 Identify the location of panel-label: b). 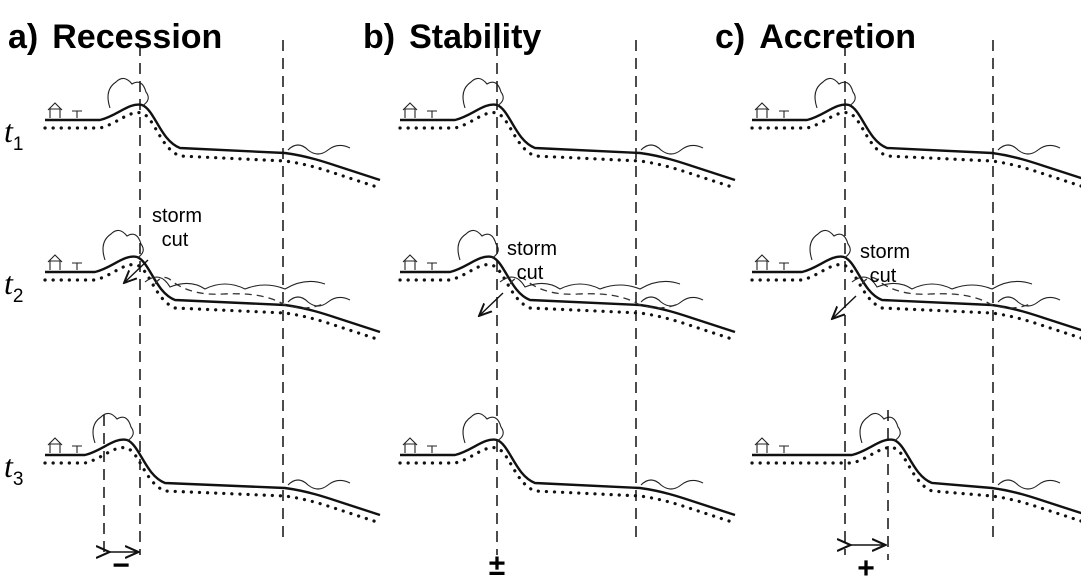
(379, 37).